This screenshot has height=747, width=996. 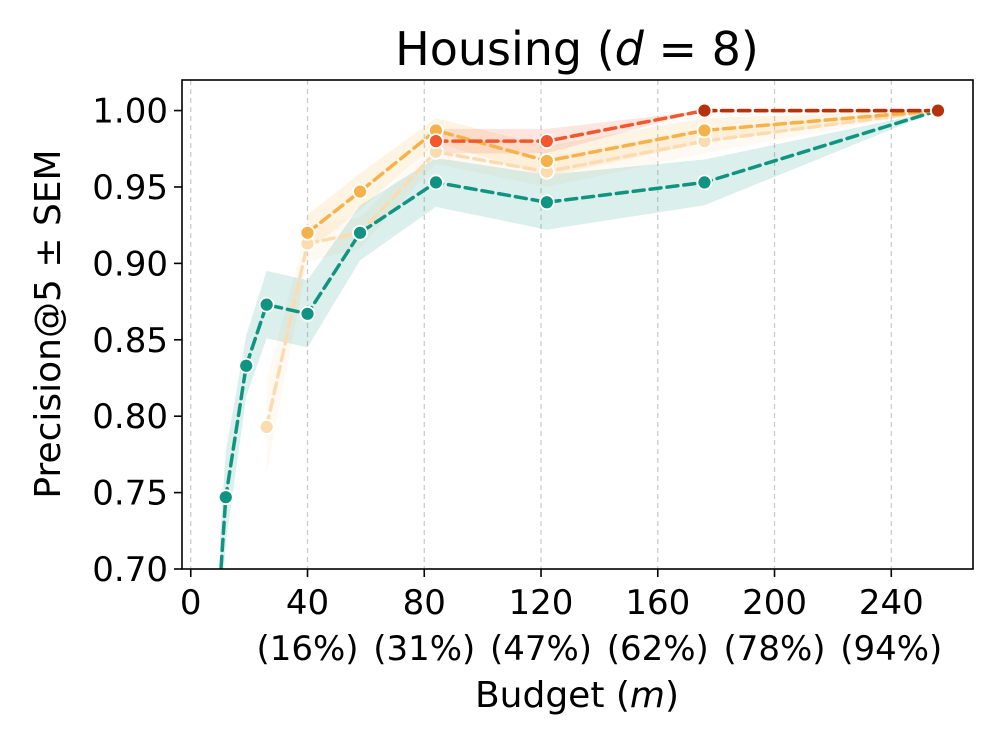 What do you see at coordinates (130, 188) in the screenshot?
I see `y-tick-label-5: 0.95` at bounding box center [130, 188].